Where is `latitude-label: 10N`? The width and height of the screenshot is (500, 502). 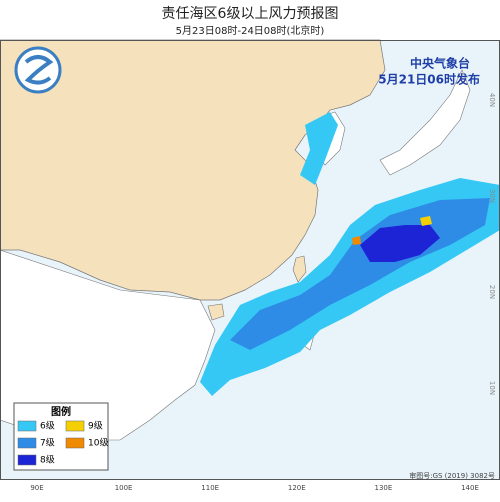
latitude-label: 10N is located at coordinates (492, 388).